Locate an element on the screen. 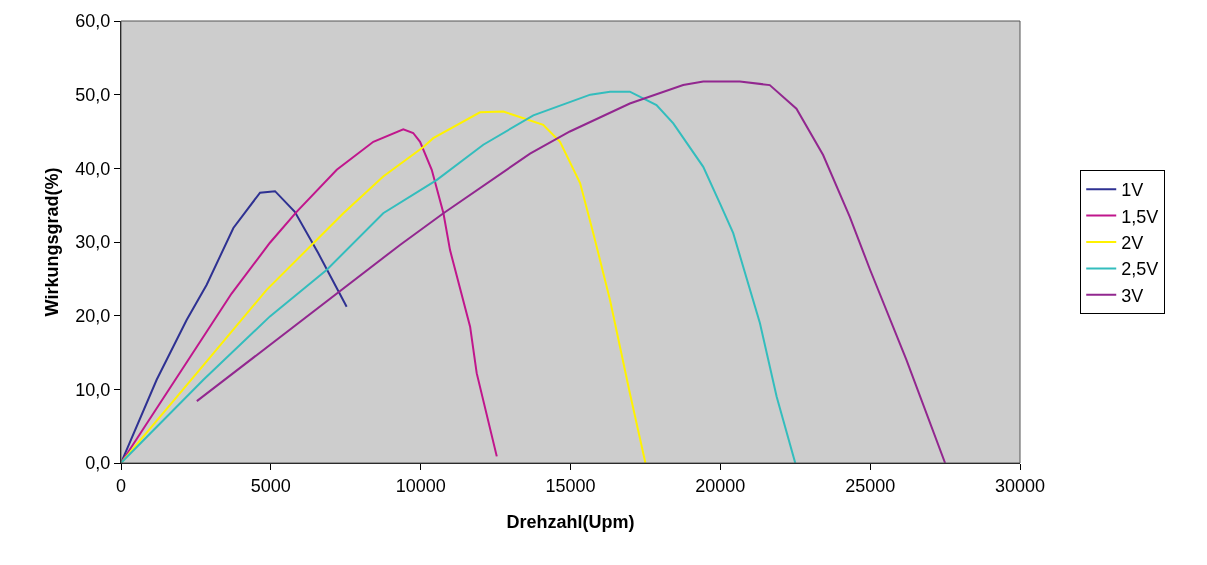 This screenshot has height=565, width=1207. x-tick-label: 20000 is located at coordinates (720, 485).